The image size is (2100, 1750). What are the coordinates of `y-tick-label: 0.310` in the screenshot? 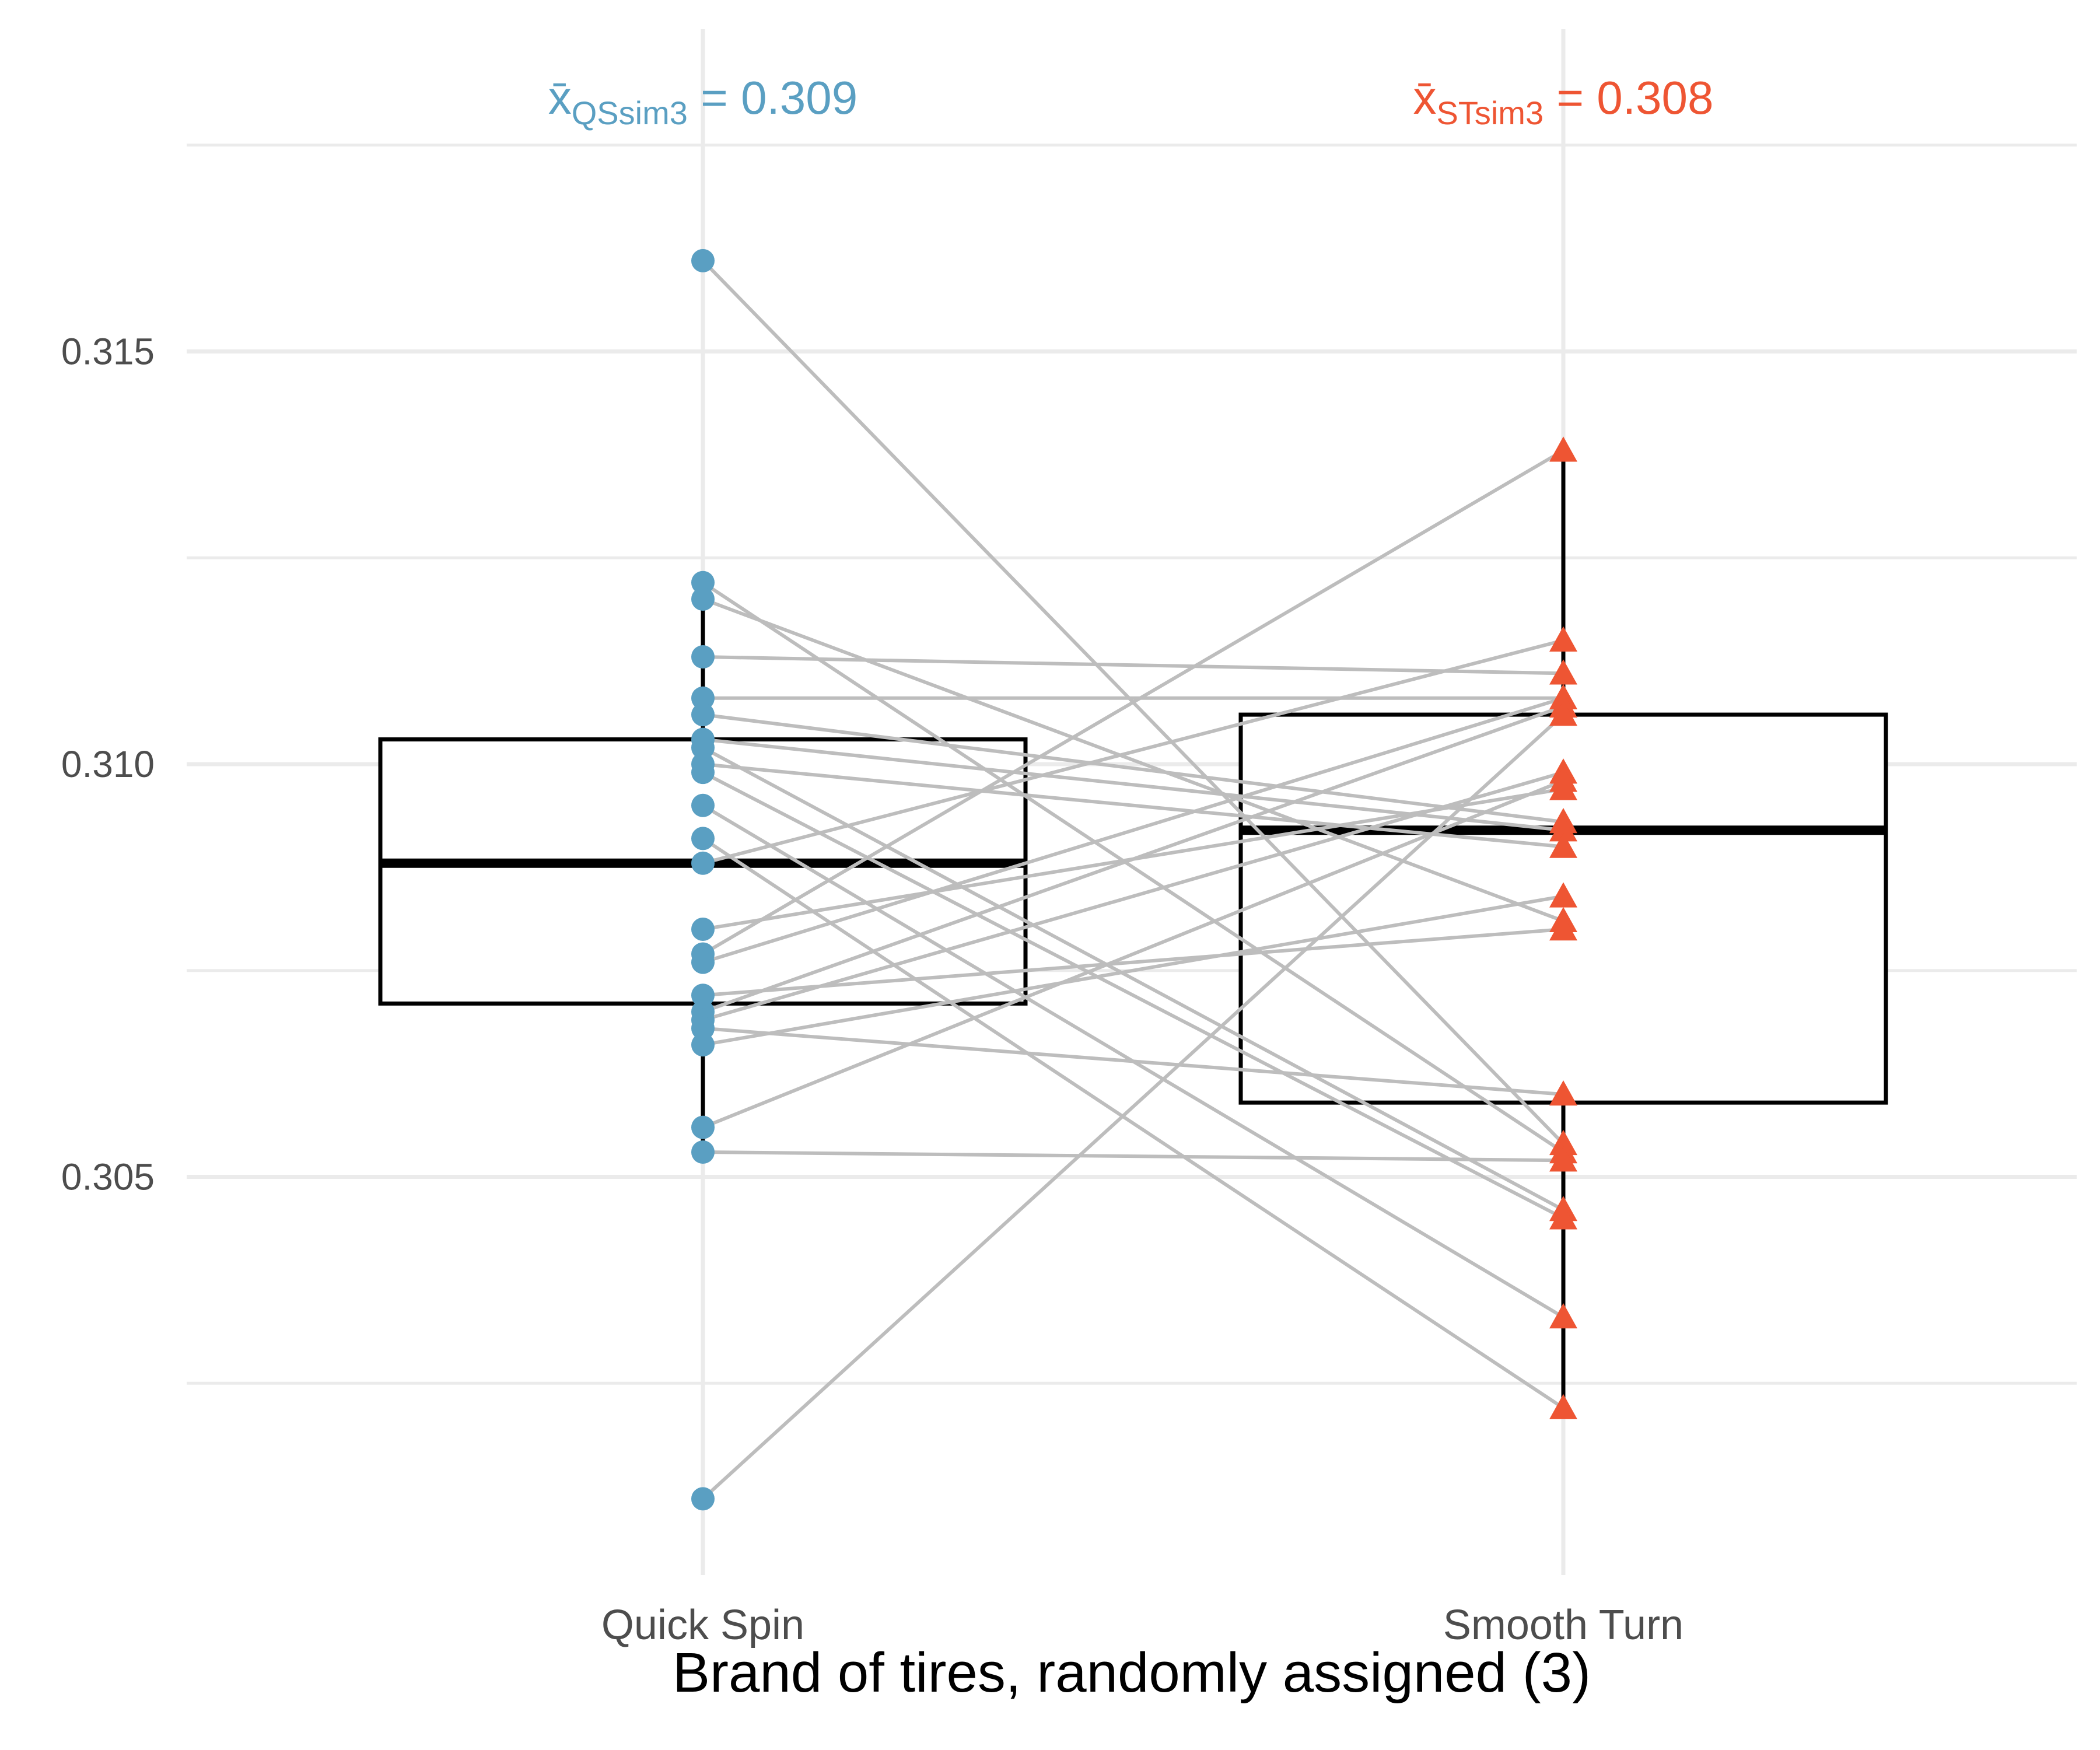 It's located at (108, 764).